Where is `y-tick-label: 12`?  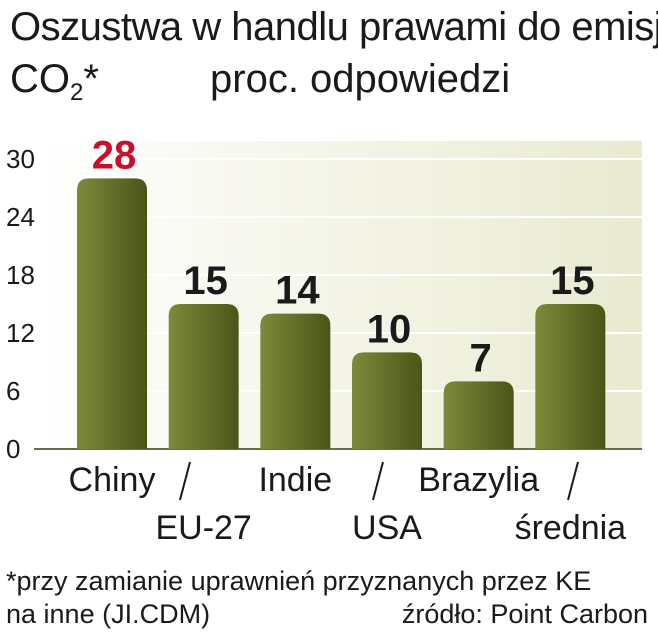
y-tick-label: 12 is located at coordinates (20, 333).